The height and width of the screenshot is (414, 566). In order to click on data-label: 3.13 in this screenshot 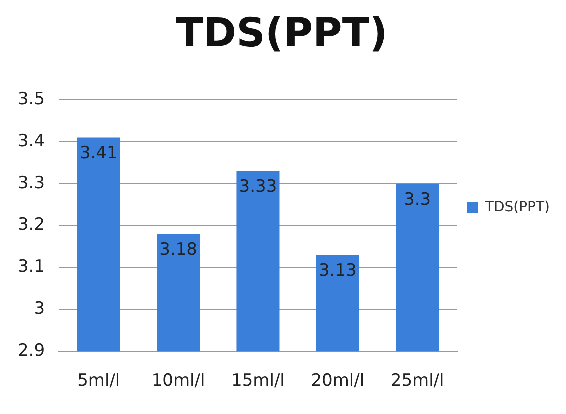, I will do `click(337, 271)`.